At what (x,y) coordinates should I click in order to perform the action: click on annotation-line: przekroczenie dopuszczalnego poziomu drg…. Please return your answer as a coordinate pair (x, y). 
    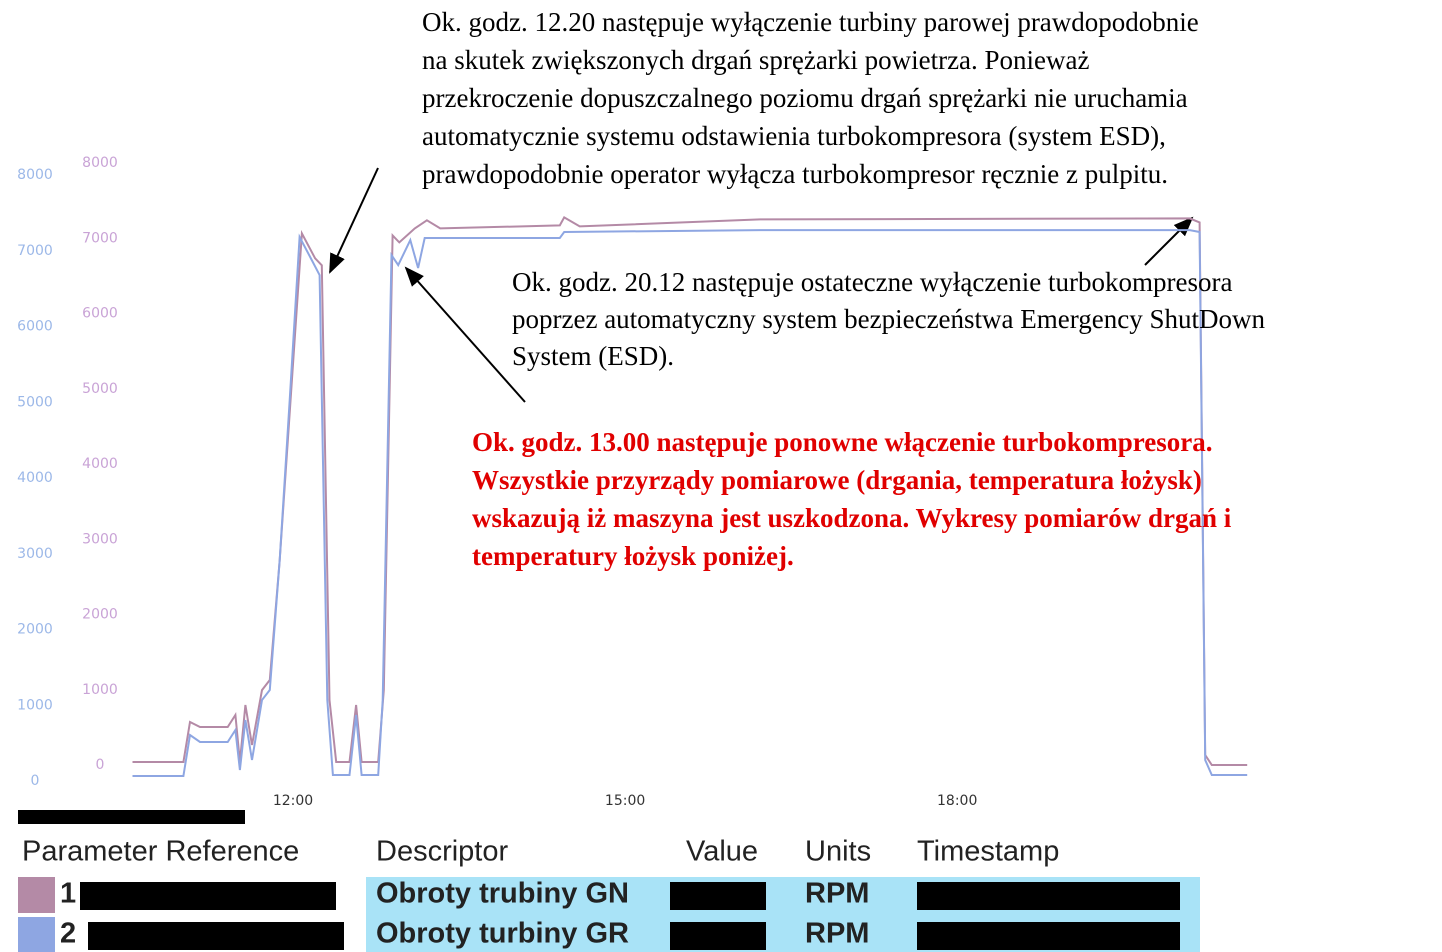
    Looking at the image, I should click on (805, 98).